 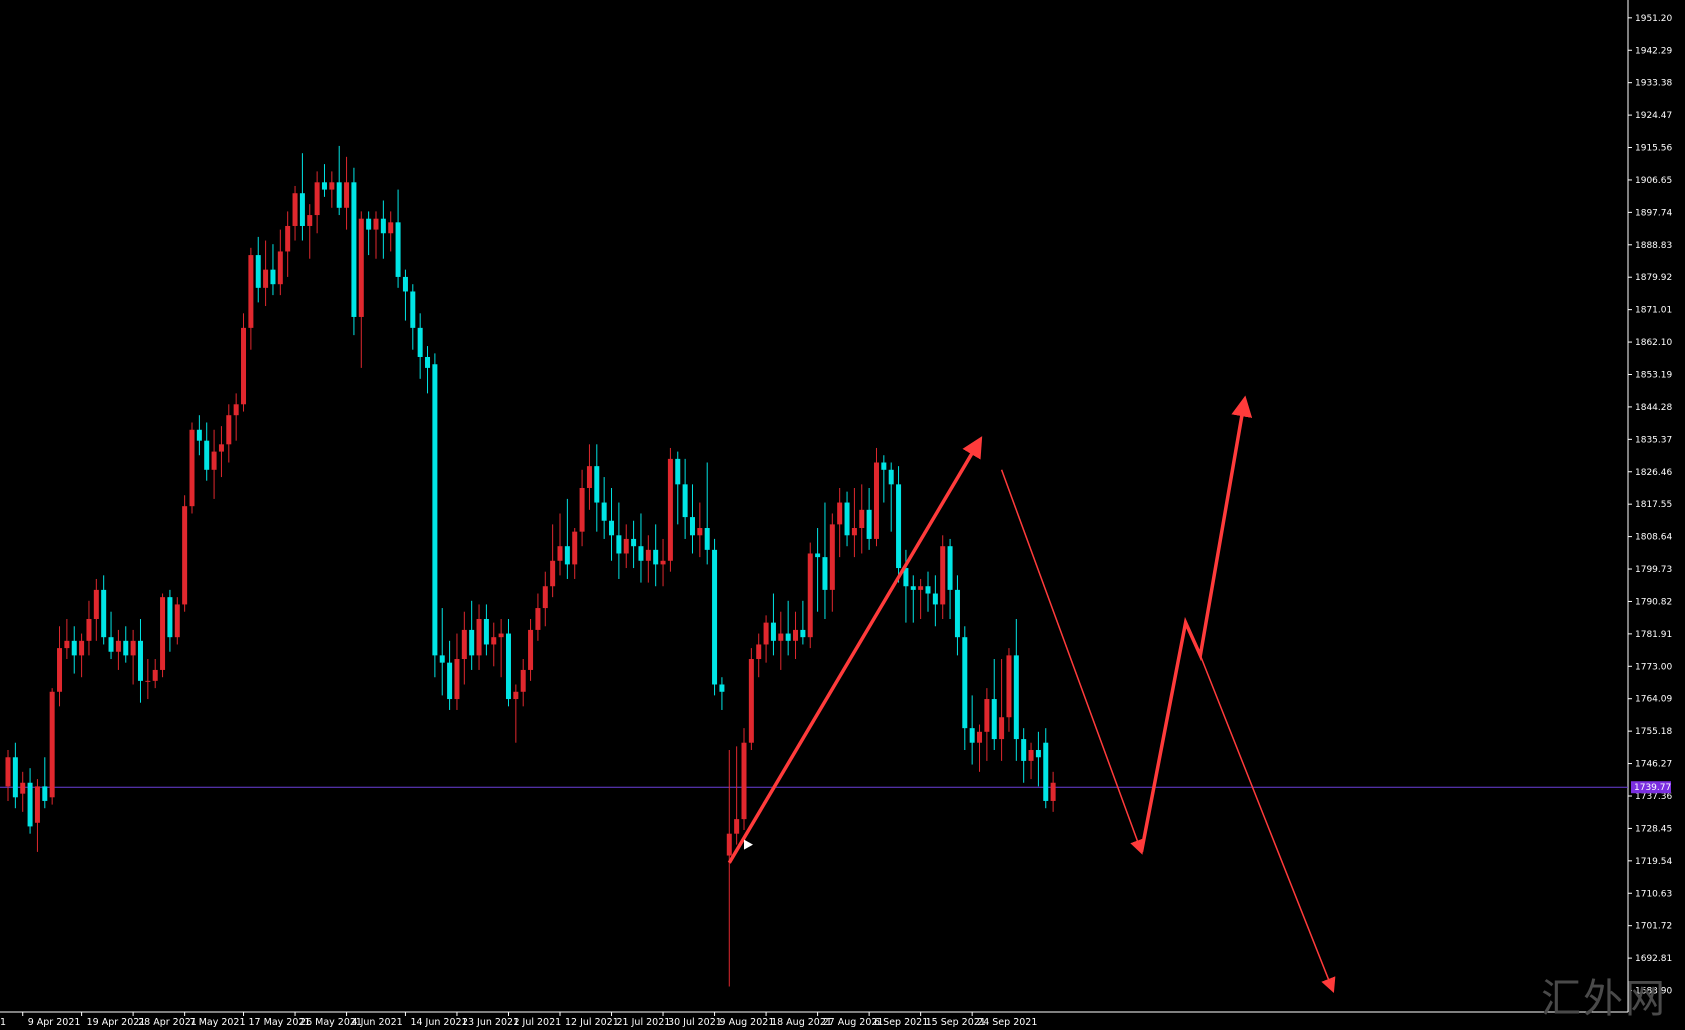 What do you see at coordinates (1653, 181) in the screenshot?
I see `price-tick-label: 1906.65` at bounding box center [1653, 181].